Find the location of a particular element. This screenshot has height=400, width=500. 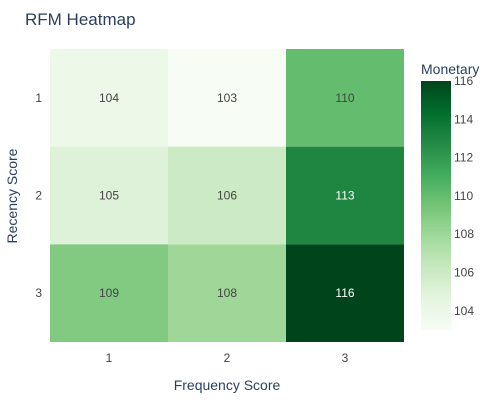

y-tick-label: 1 is located at coordinates (38, 98).